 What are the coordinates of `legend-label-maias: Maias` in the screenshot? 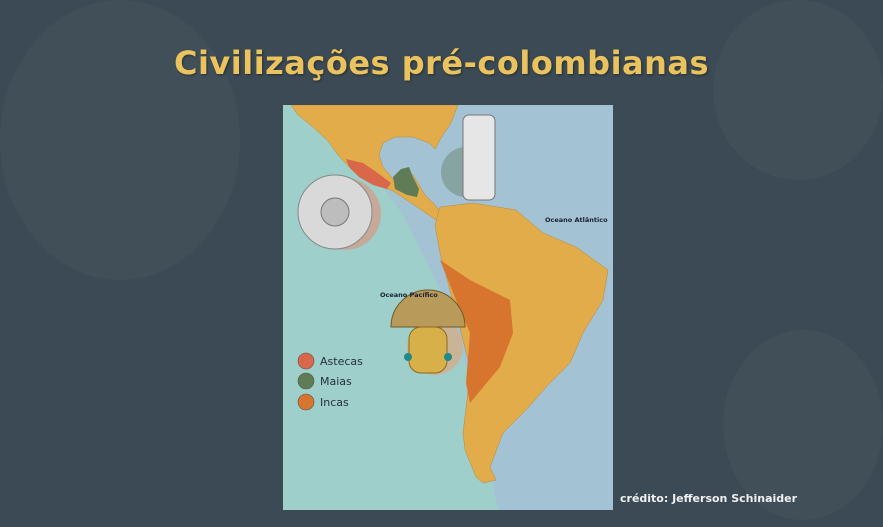 It's located at (336, 381).